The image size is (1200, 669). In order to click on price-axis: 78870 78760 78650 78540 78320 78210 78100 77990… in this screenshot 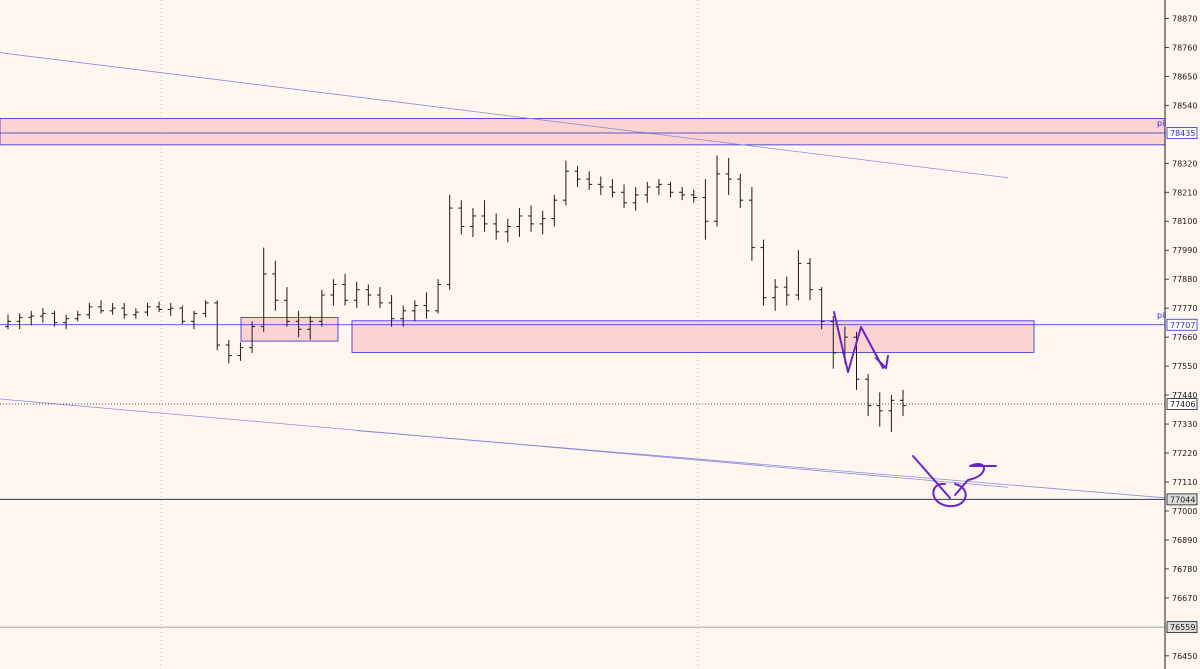, I will do `click(1178, 334)`.